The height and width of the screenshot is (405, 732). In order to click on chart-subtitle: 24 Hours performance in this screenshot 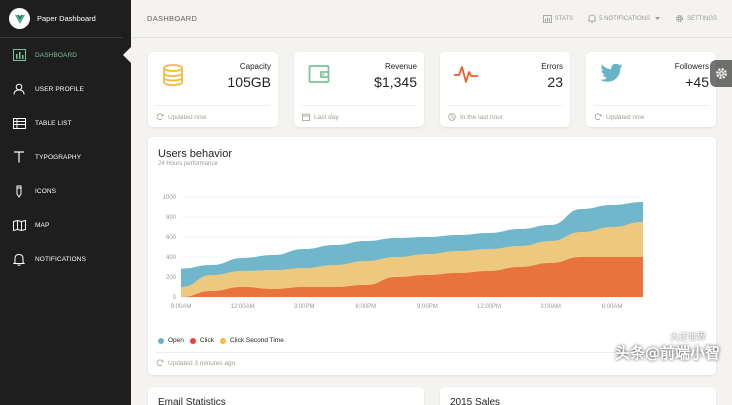, I will do `click(188, 164)`.